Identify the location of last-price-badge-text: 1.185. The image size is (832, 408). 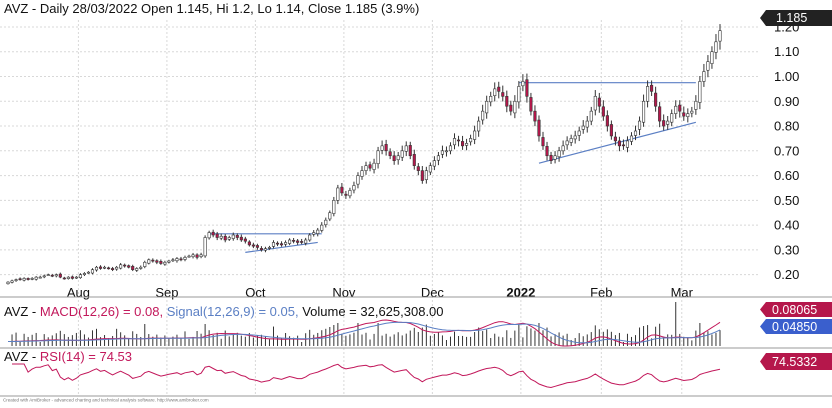
(791, 18).